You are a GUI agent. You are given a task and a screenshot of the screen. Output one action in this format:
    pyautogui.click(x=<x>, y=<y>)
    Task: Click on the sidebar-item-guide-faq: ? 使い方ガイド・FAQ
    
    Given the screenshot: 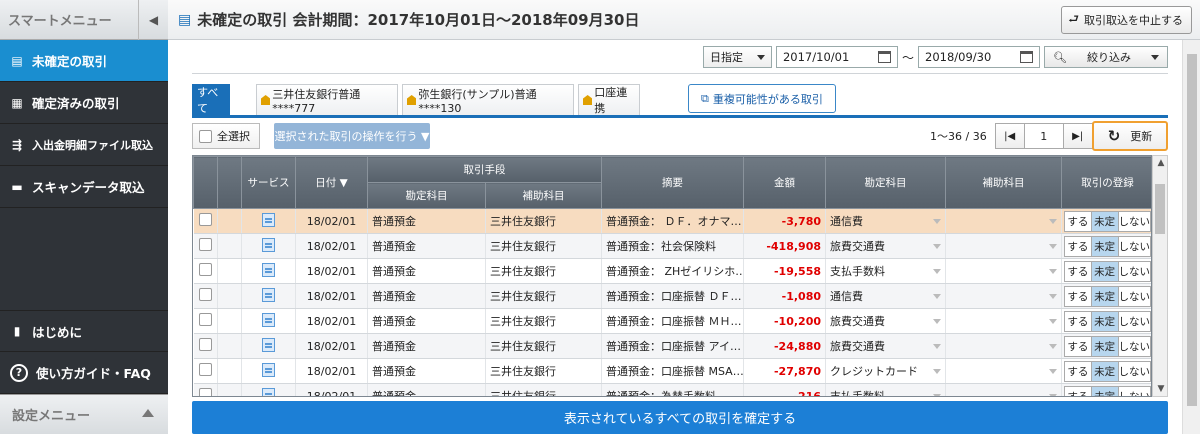 What is the action you would take?
    pyautogui.click(x=84, y=373)
    